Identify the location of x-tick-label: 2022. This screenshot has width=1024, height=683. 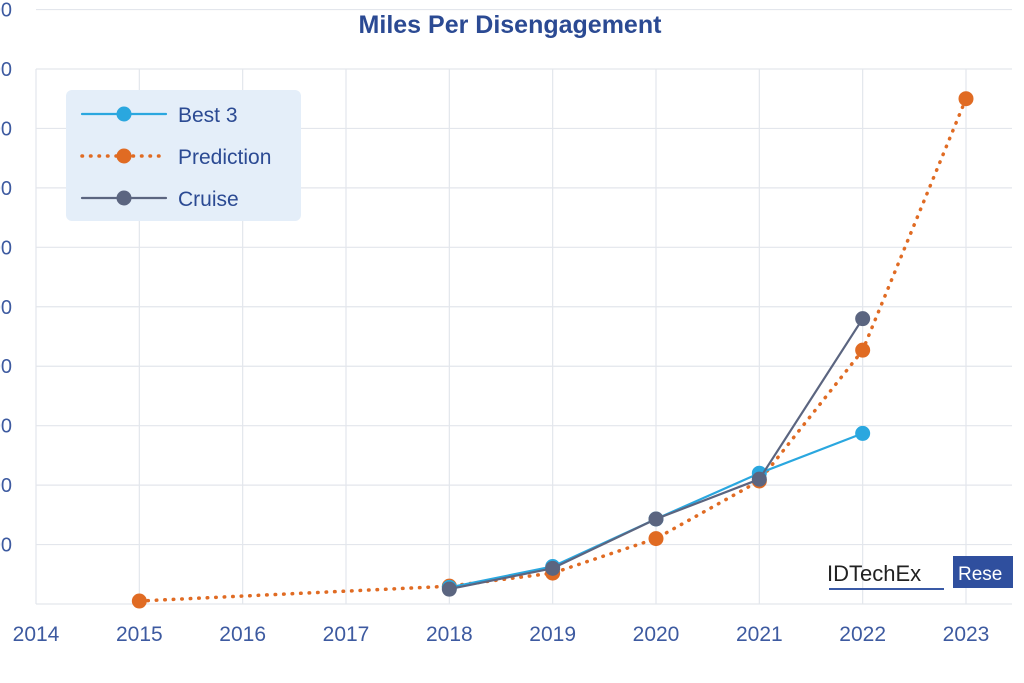
(862, 634).